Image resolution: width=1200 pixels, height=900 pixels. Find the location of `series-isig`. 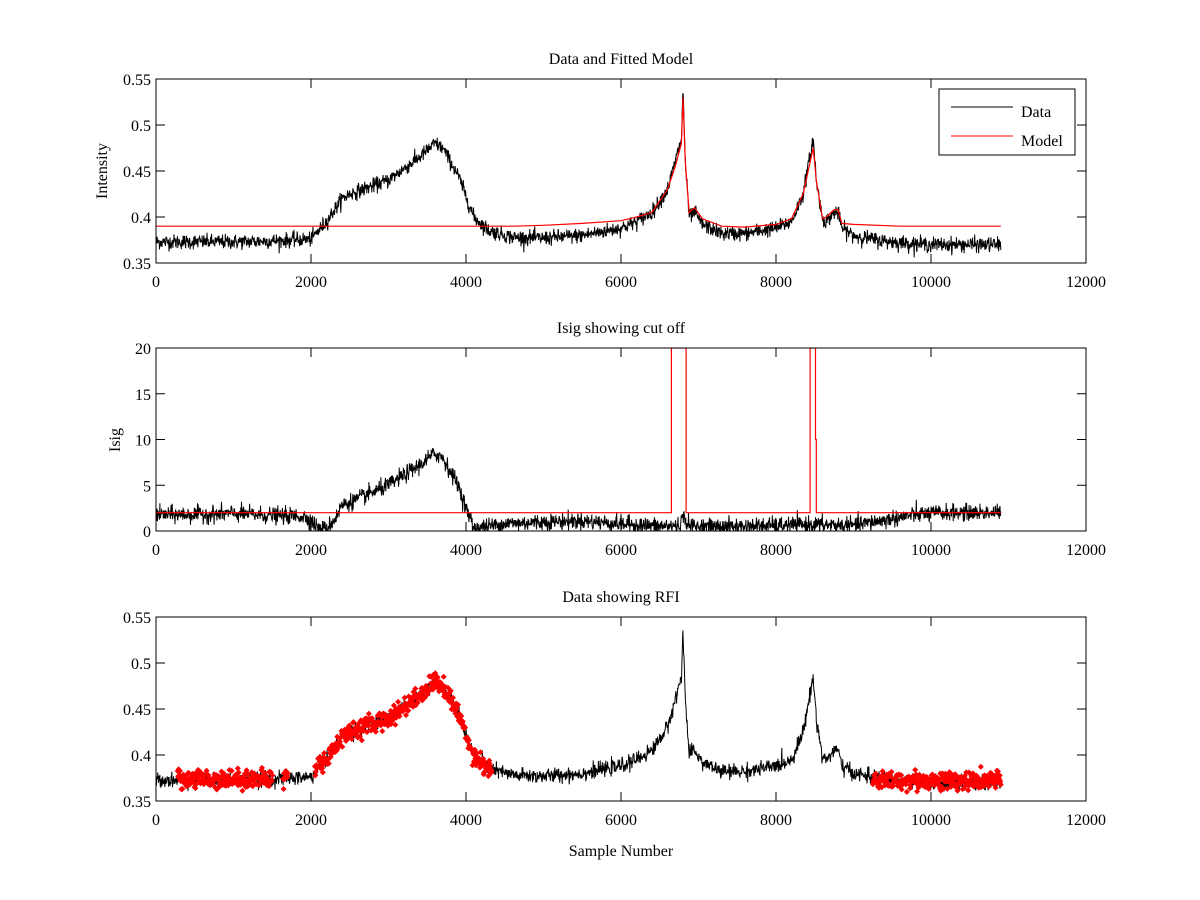

series-isig is located at coordinates (579, 489).